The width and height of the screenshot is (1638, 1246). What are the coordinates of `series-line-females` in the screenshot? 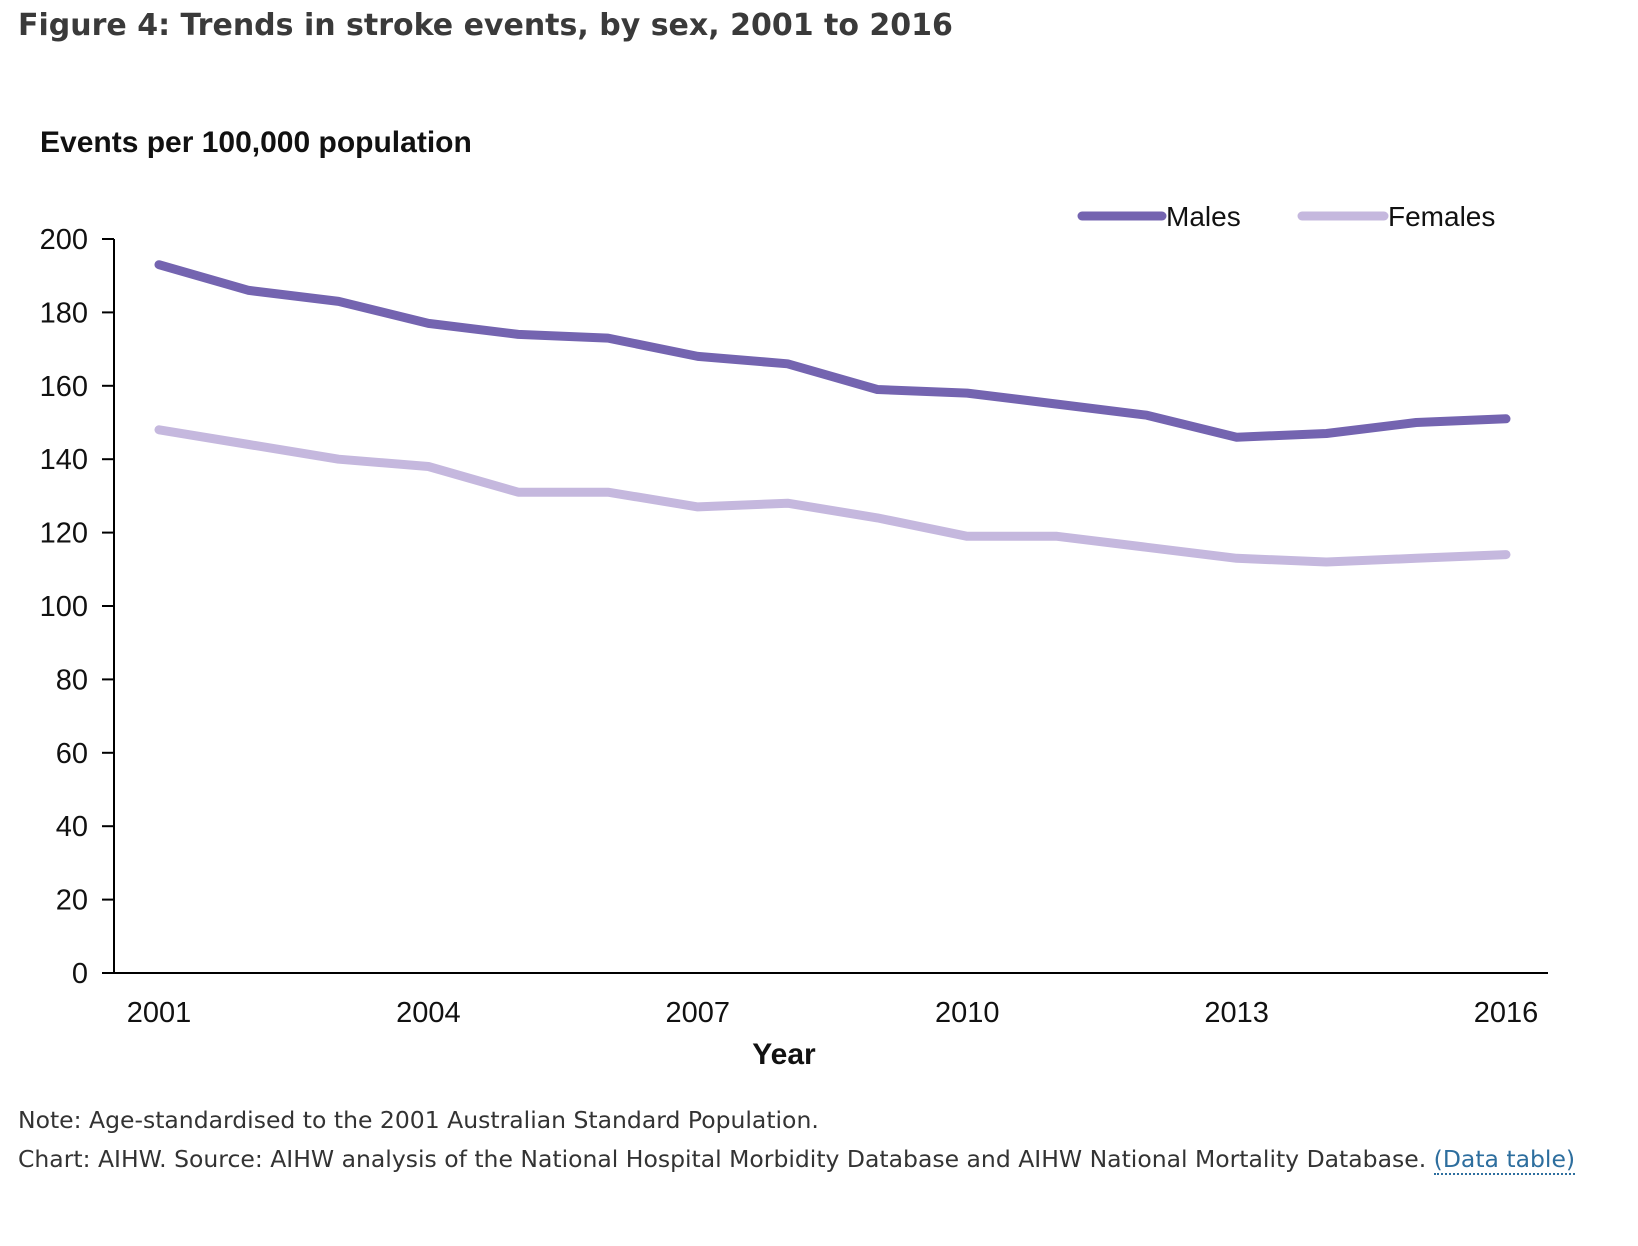 It's located at (832, 496).